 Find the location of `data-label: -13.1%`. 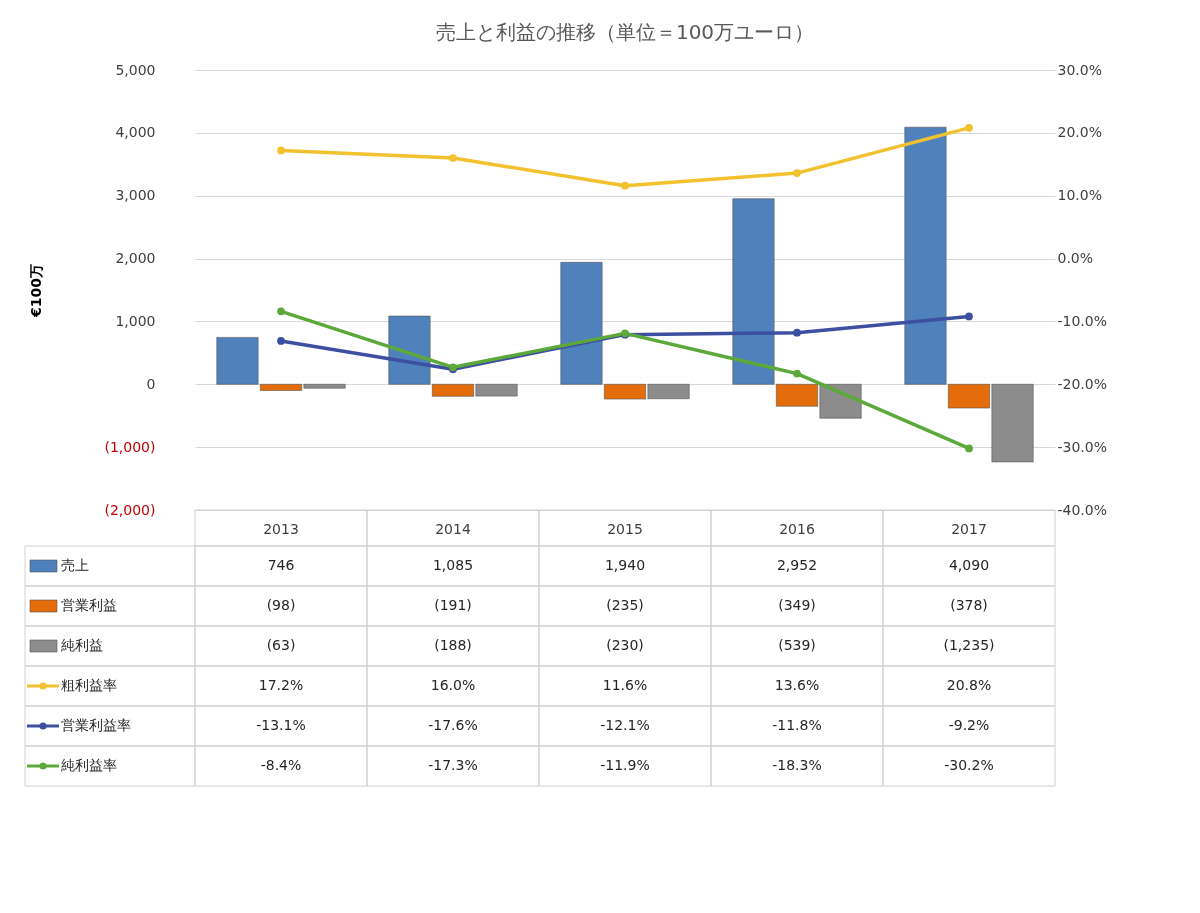

data-label: -13.1% is located at coordinates (281, 725).